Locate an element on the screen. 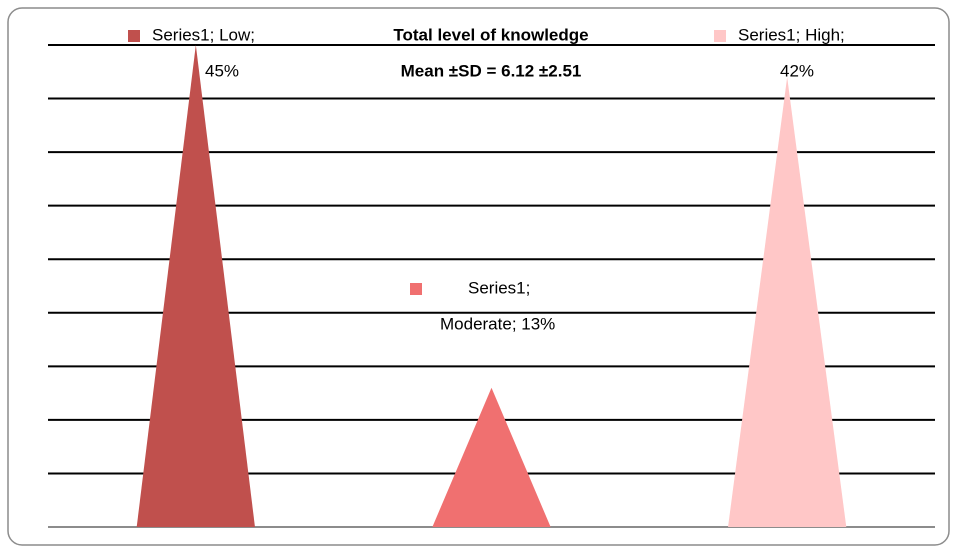  data-label: Series1; Low; is located at coordinates (203, 34).